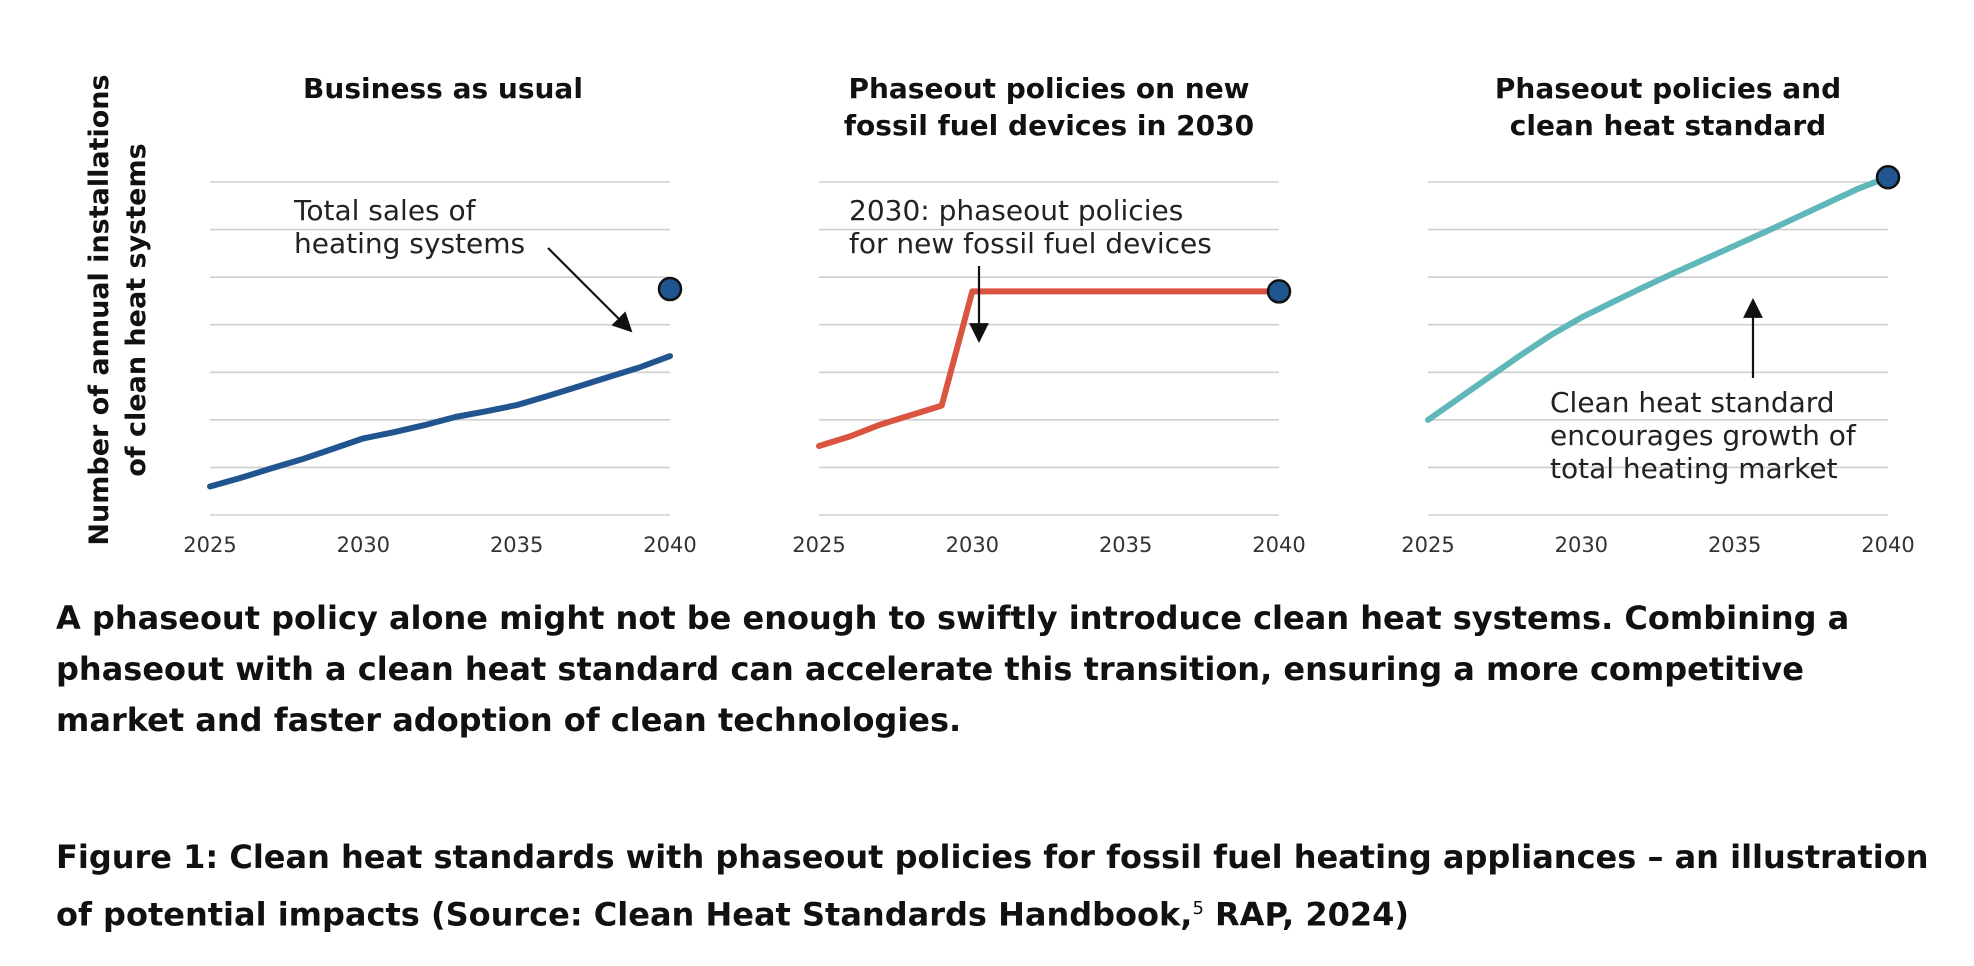 The width and height of the screenshot is (1974, 966). I want to click on panel-title: Business as usual, so click(443, 88).